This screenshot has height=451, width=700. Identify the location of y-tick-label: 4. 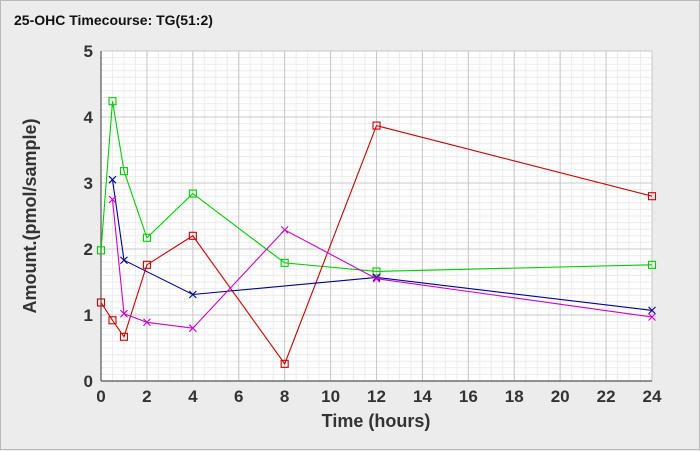
(89, 117).